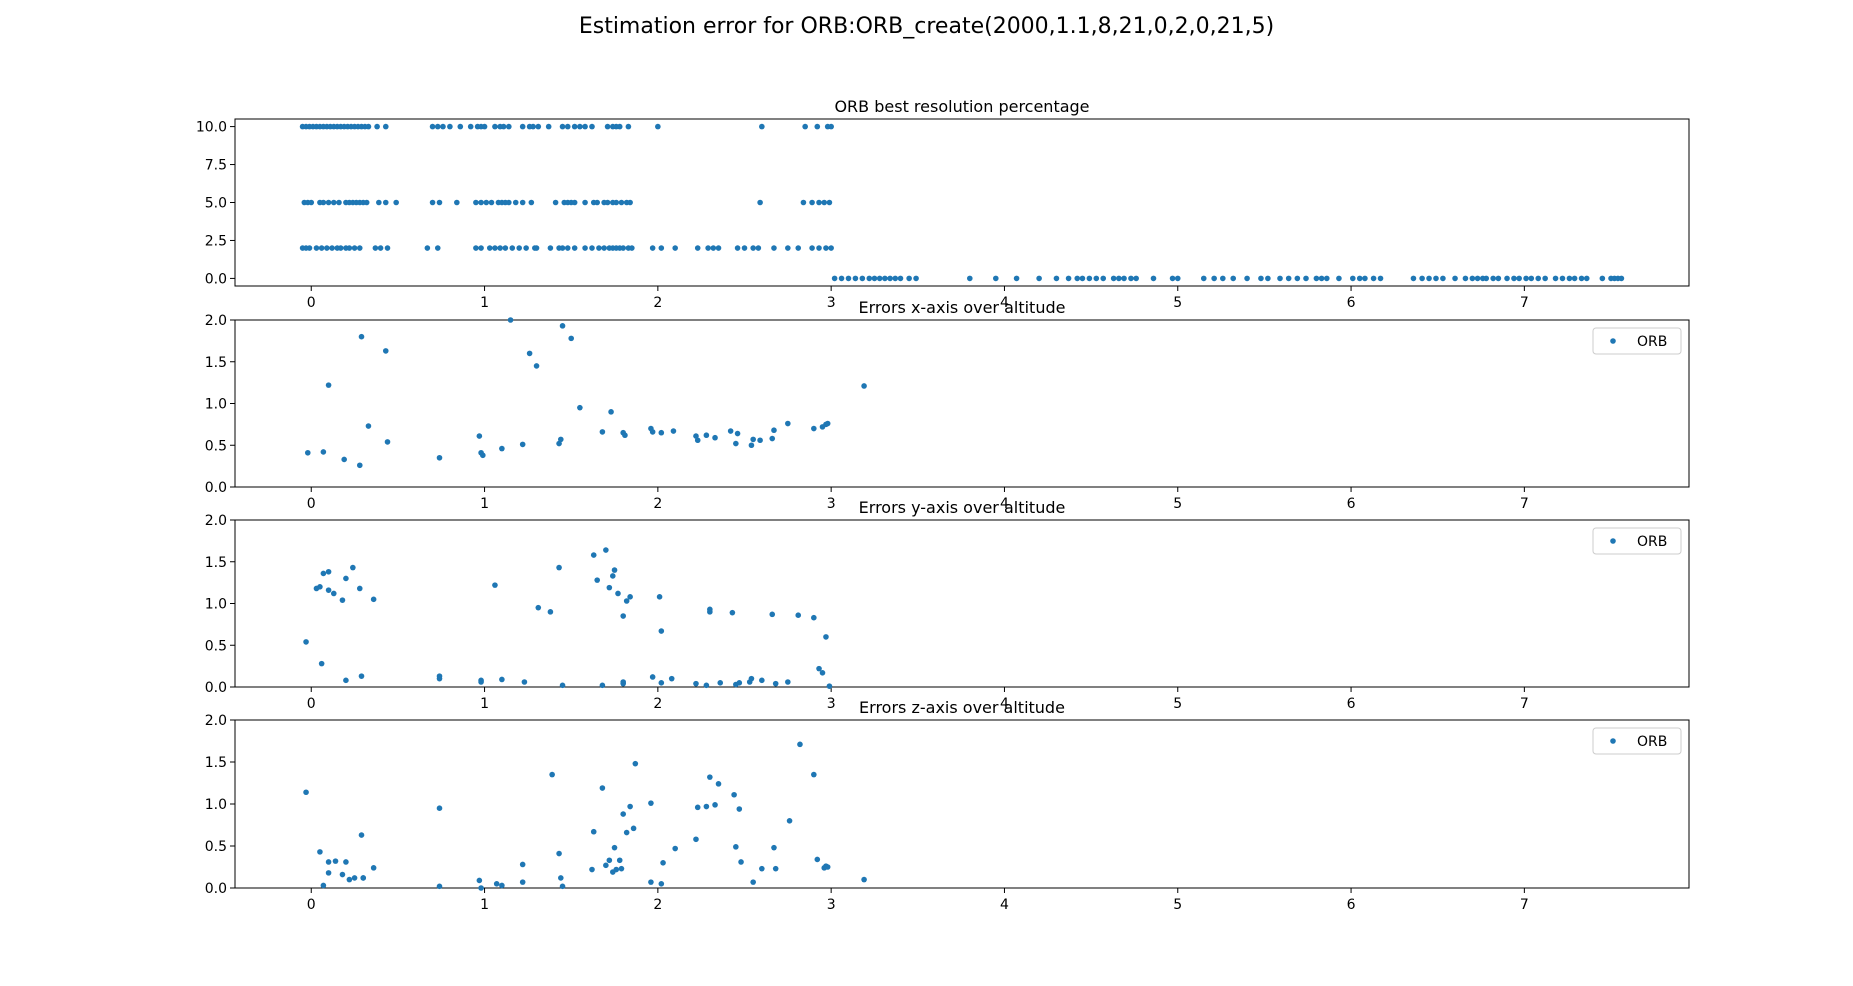 The height and width of the screenshot is (986, 1853). Describe the element at coordinates (1177, 303) in the screenshot. I see `x-tick-label: 5` at that location.